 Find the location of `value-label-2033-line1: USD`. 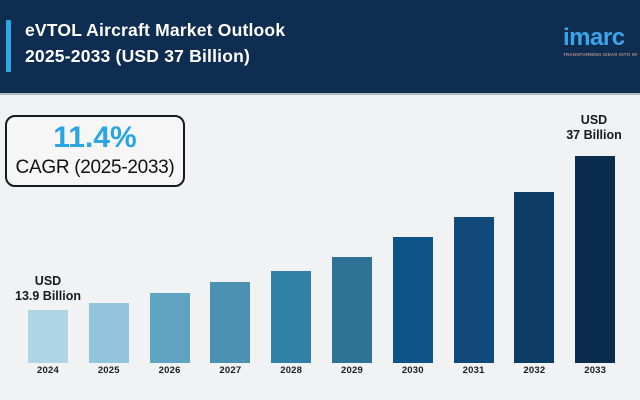

value-label-2033-line1: USD is located at coordinates (594, 120).